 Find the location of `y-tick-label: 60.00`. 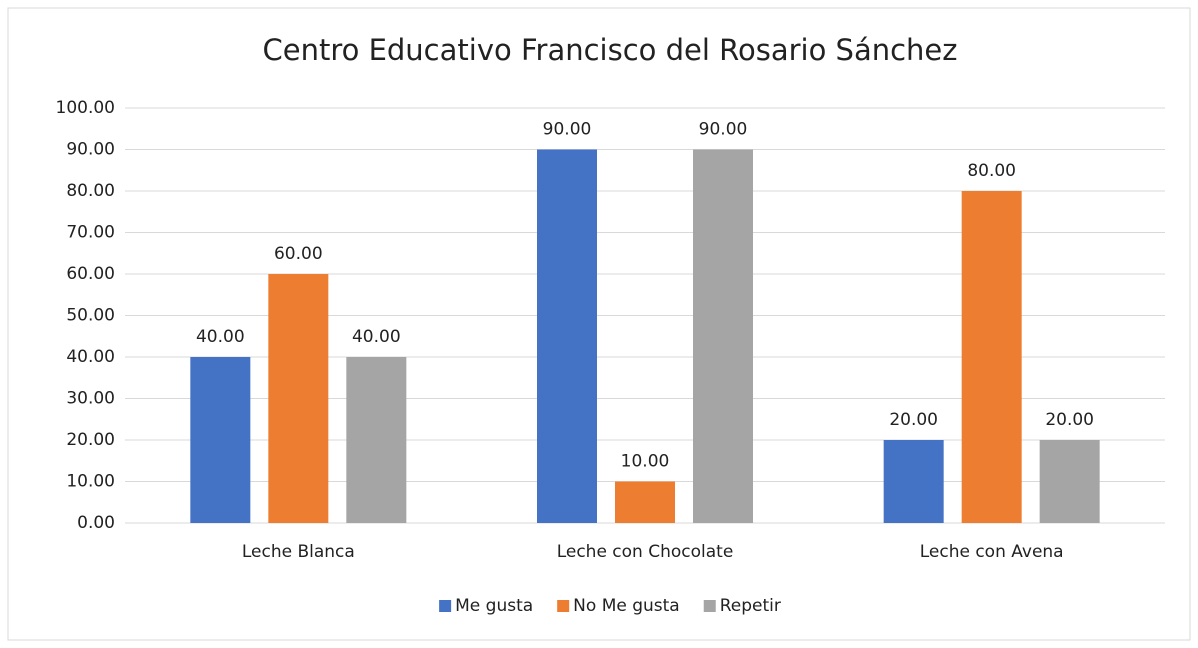

y-tick-label: 60.00 is located at coordinates (90, 274).